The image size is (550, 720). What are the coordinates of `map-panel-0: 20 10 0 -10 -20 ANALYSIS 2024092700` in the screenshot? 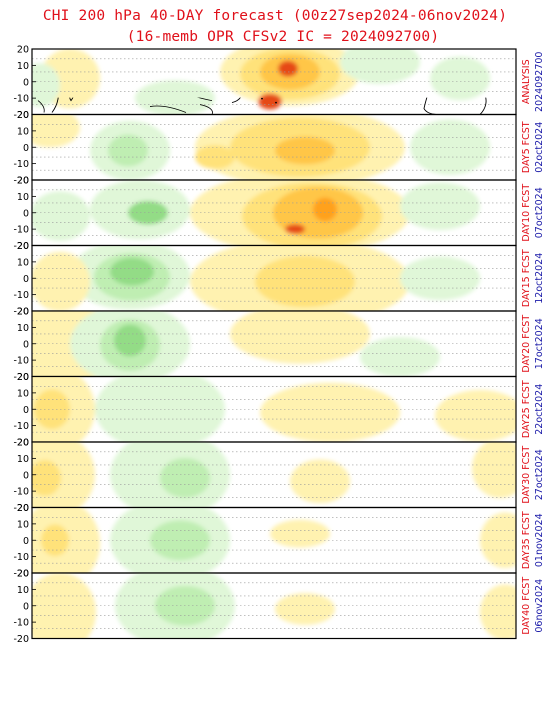 It's located at (279, 83).